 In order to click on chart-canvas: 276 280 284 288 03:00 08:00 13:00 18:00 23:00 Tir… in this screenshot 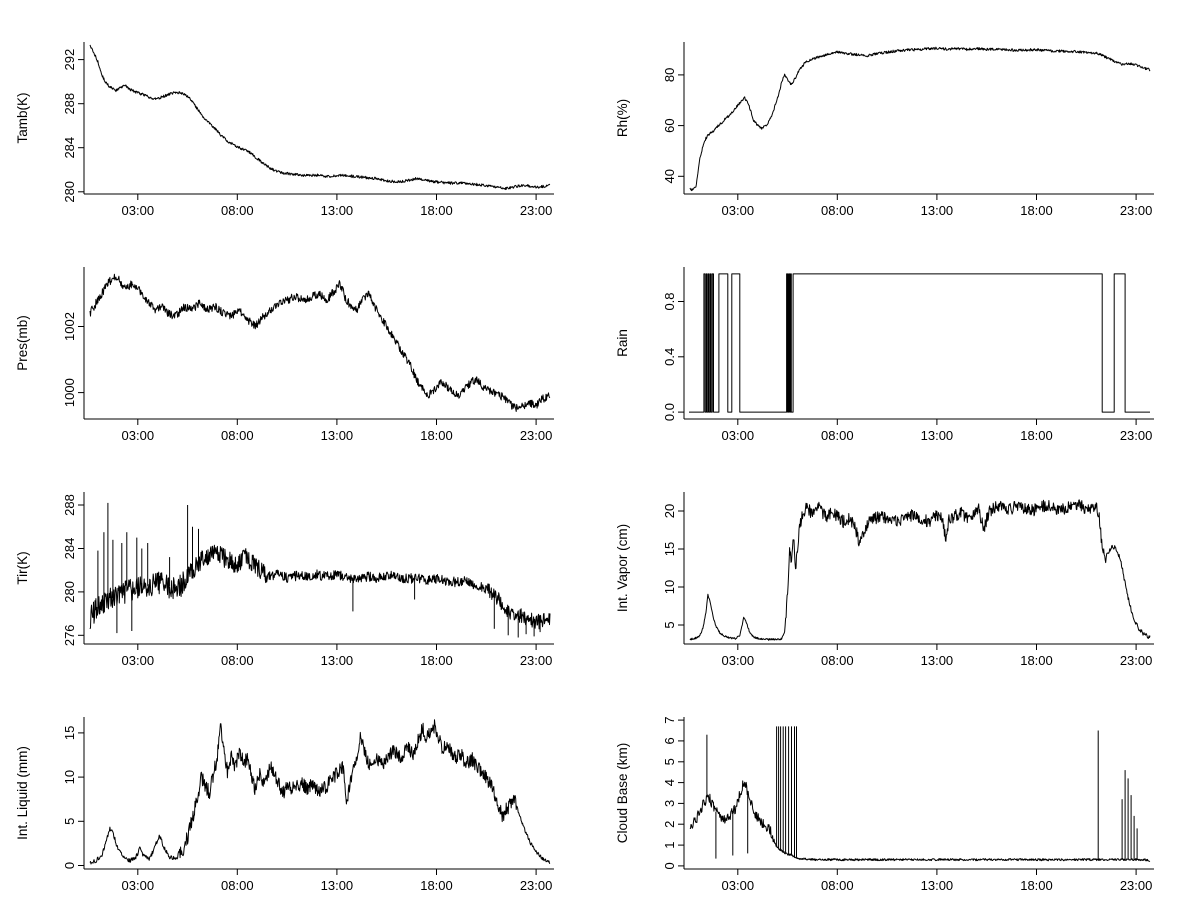, I will do `click(284, 580)`.